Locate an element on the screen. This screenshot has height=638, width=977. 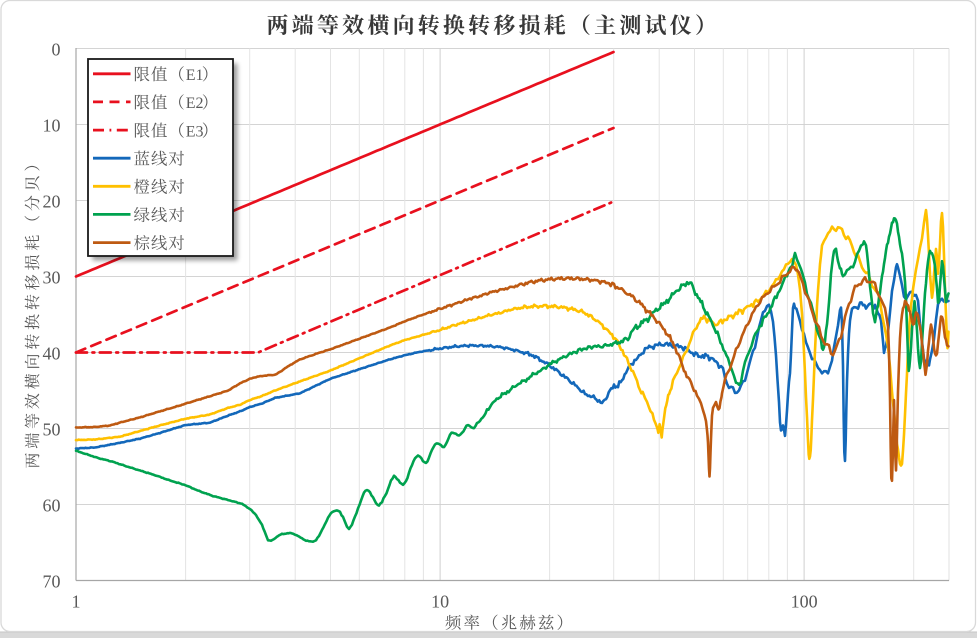
svg-text: 30 is located at coordinates (52, 278).